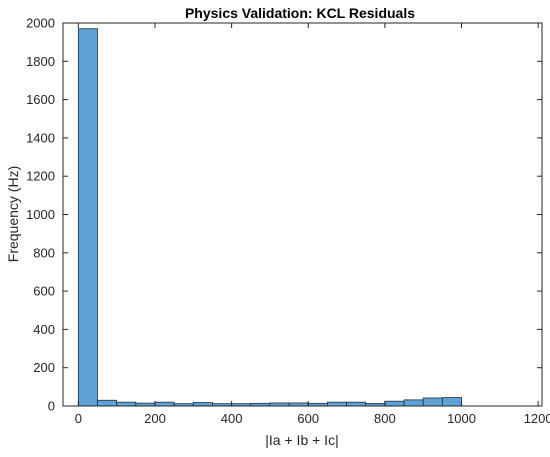 This screenshot has height=457, width=550. What do you see at coordinates (300, 13) in the screenshot?
I see `chart-title: Physics Validation: KCL Residuals` at bounding box center [300, 13].